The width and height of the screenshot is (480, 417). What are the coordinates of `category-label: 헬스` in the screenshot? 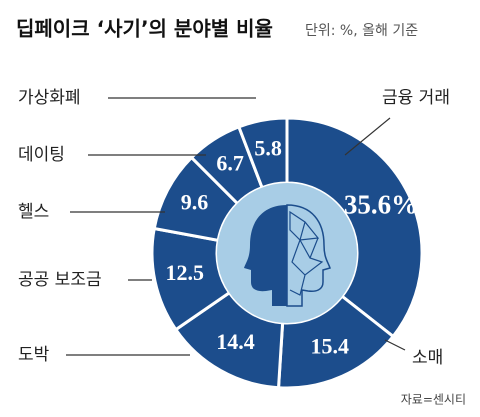 It's located at (33, 212).